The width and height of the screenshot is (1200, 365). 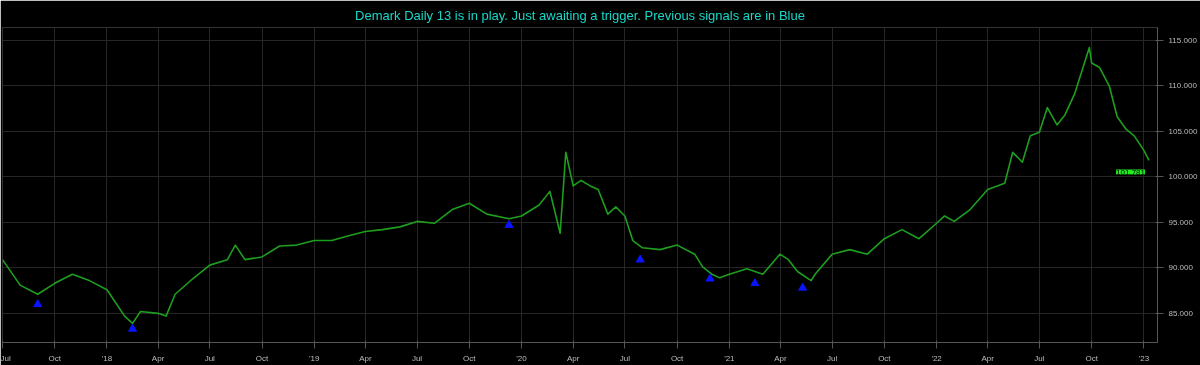 What do you see at coordinates (730, 358) in the screenshot?
I see `x-tick-label: '21` at bounding box center [730, 358].